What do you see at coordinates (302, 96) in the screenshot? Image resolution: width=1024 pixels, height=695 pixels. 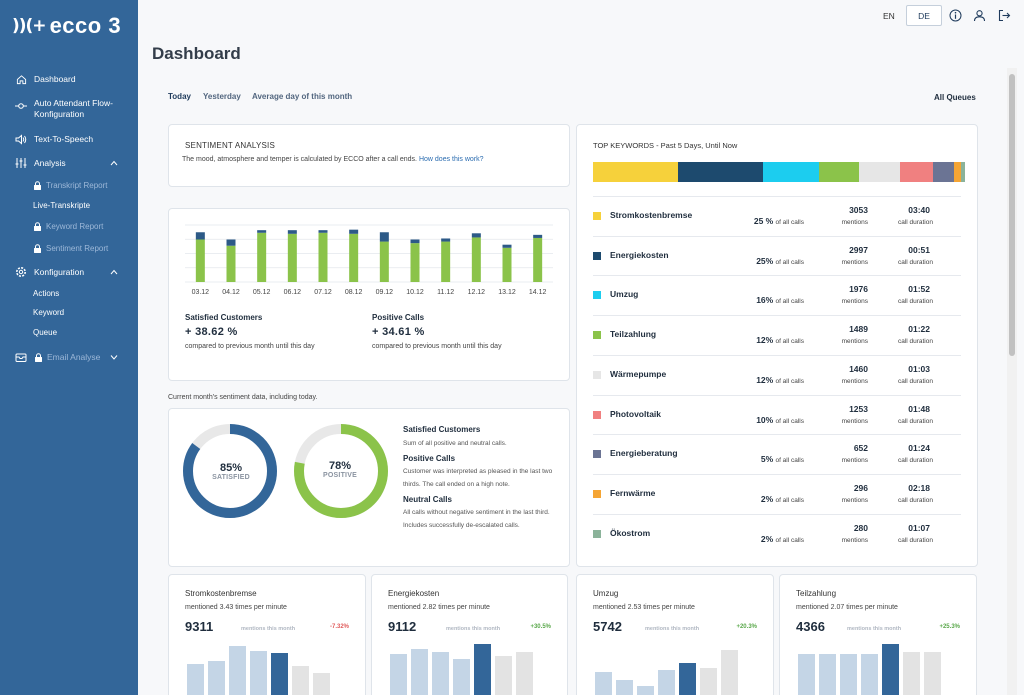 I see `tab-average-day: Average day of this month` at bounding box center [302, 96].